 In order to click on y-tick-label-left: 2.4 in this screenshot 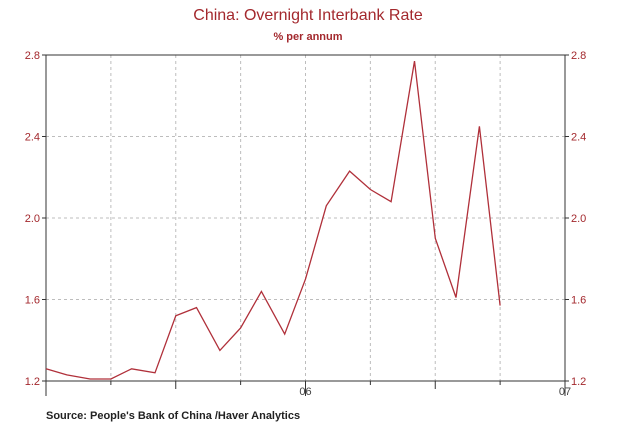, I will do `click(32, 138)`.